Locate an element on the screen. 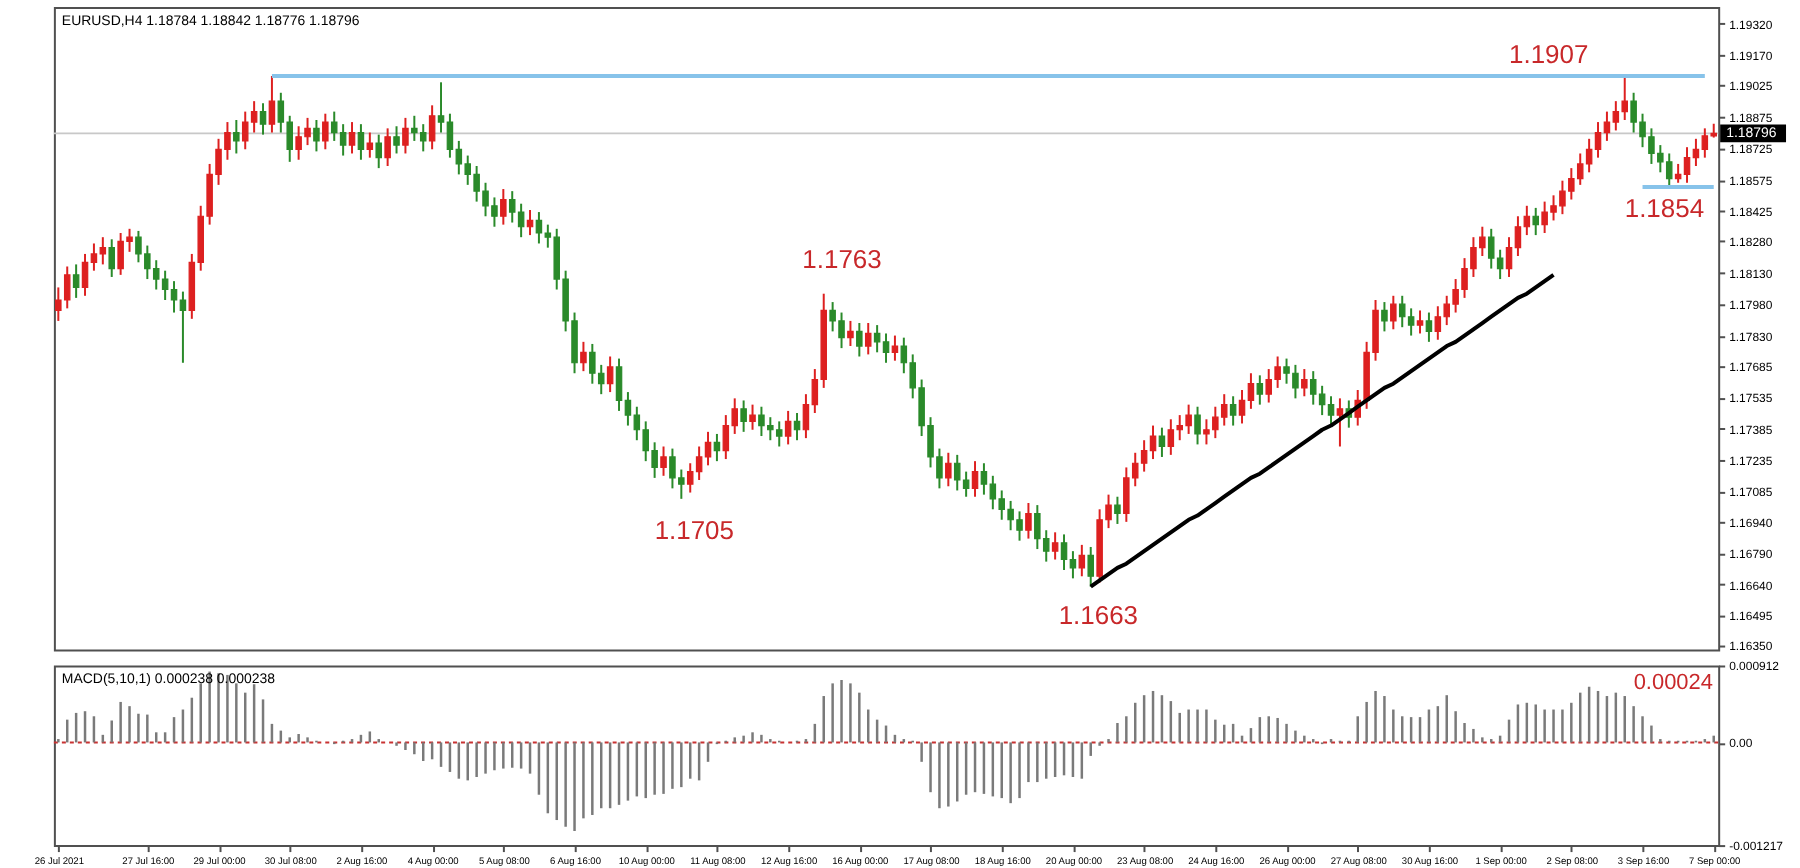 The height and width of the screenshot is (868, 1800). annotation: 1.1907 is located at coordinates (1549, 54).